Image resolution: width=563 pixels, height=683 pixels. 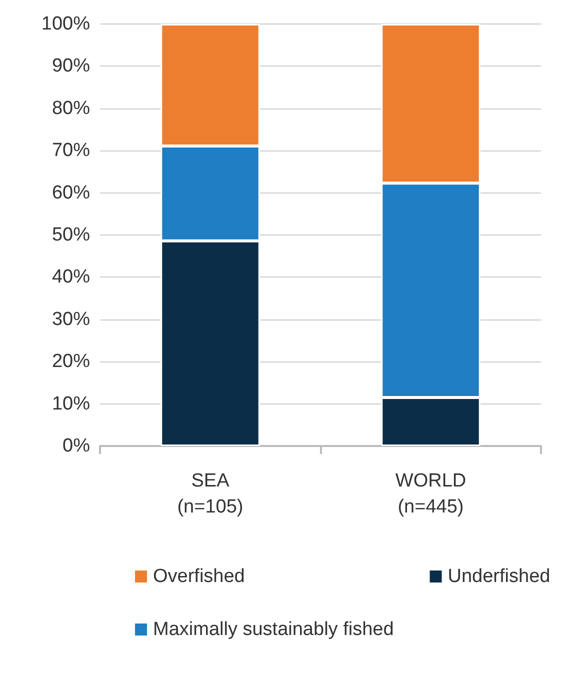 What do you see at coordinates (71, 319) in the screenshot?
I see `y-tick-label: 30%` at bounding box center [71, 319].